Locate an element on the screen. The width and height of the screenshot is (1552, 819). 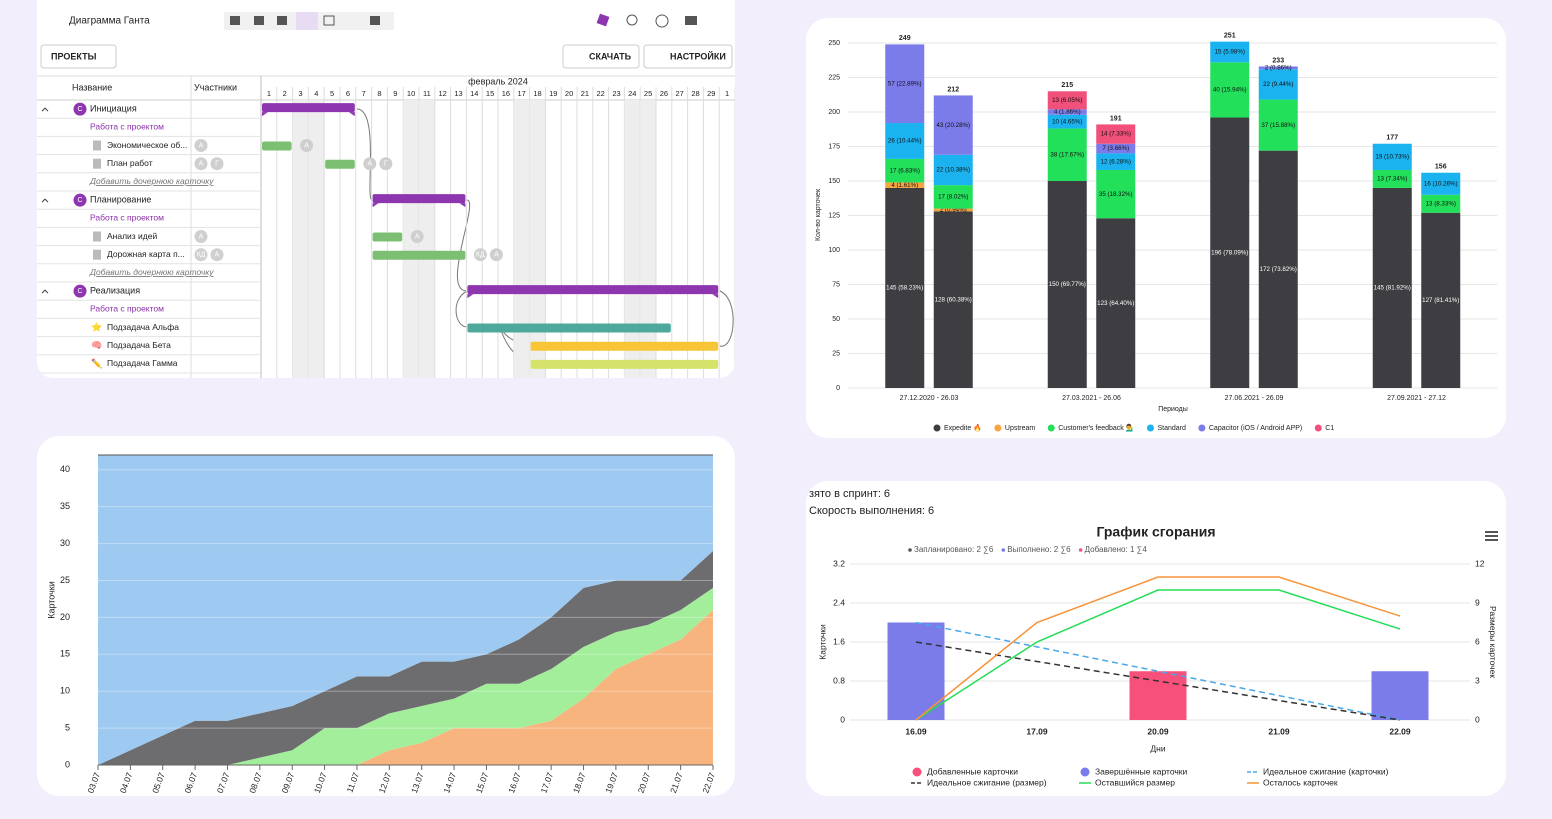
bar-segment-label: 43 (20.28%) is located at coordinates (953, 125).